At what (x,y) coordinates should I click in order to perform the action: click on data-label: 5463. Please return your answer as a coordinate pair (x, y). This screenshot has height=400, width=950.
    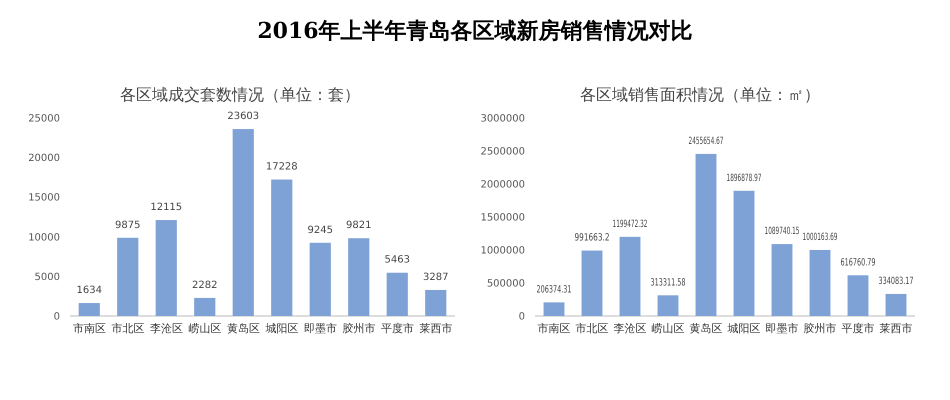
    Looking at the image, I should click on (397, 260).